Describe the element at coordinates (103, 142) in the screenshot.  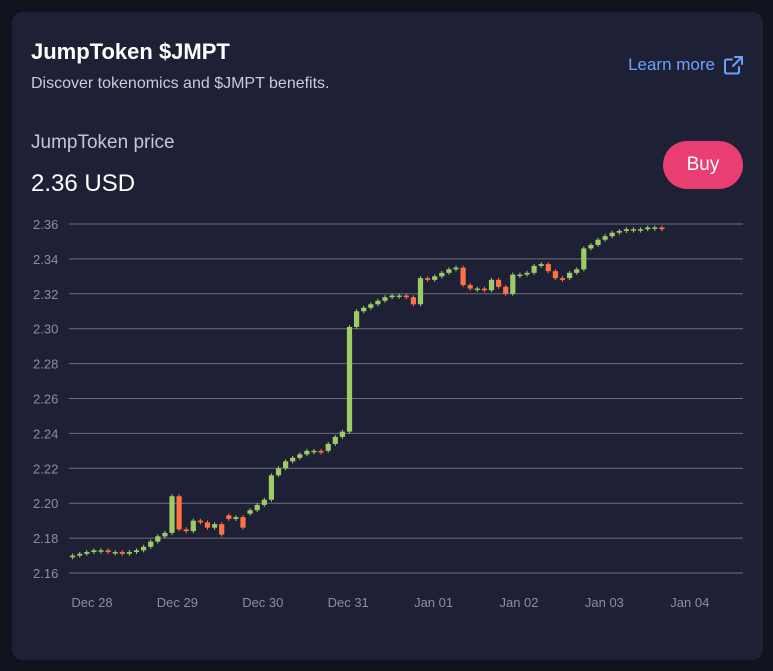
I see `price-label: JumpToken price` at that location.